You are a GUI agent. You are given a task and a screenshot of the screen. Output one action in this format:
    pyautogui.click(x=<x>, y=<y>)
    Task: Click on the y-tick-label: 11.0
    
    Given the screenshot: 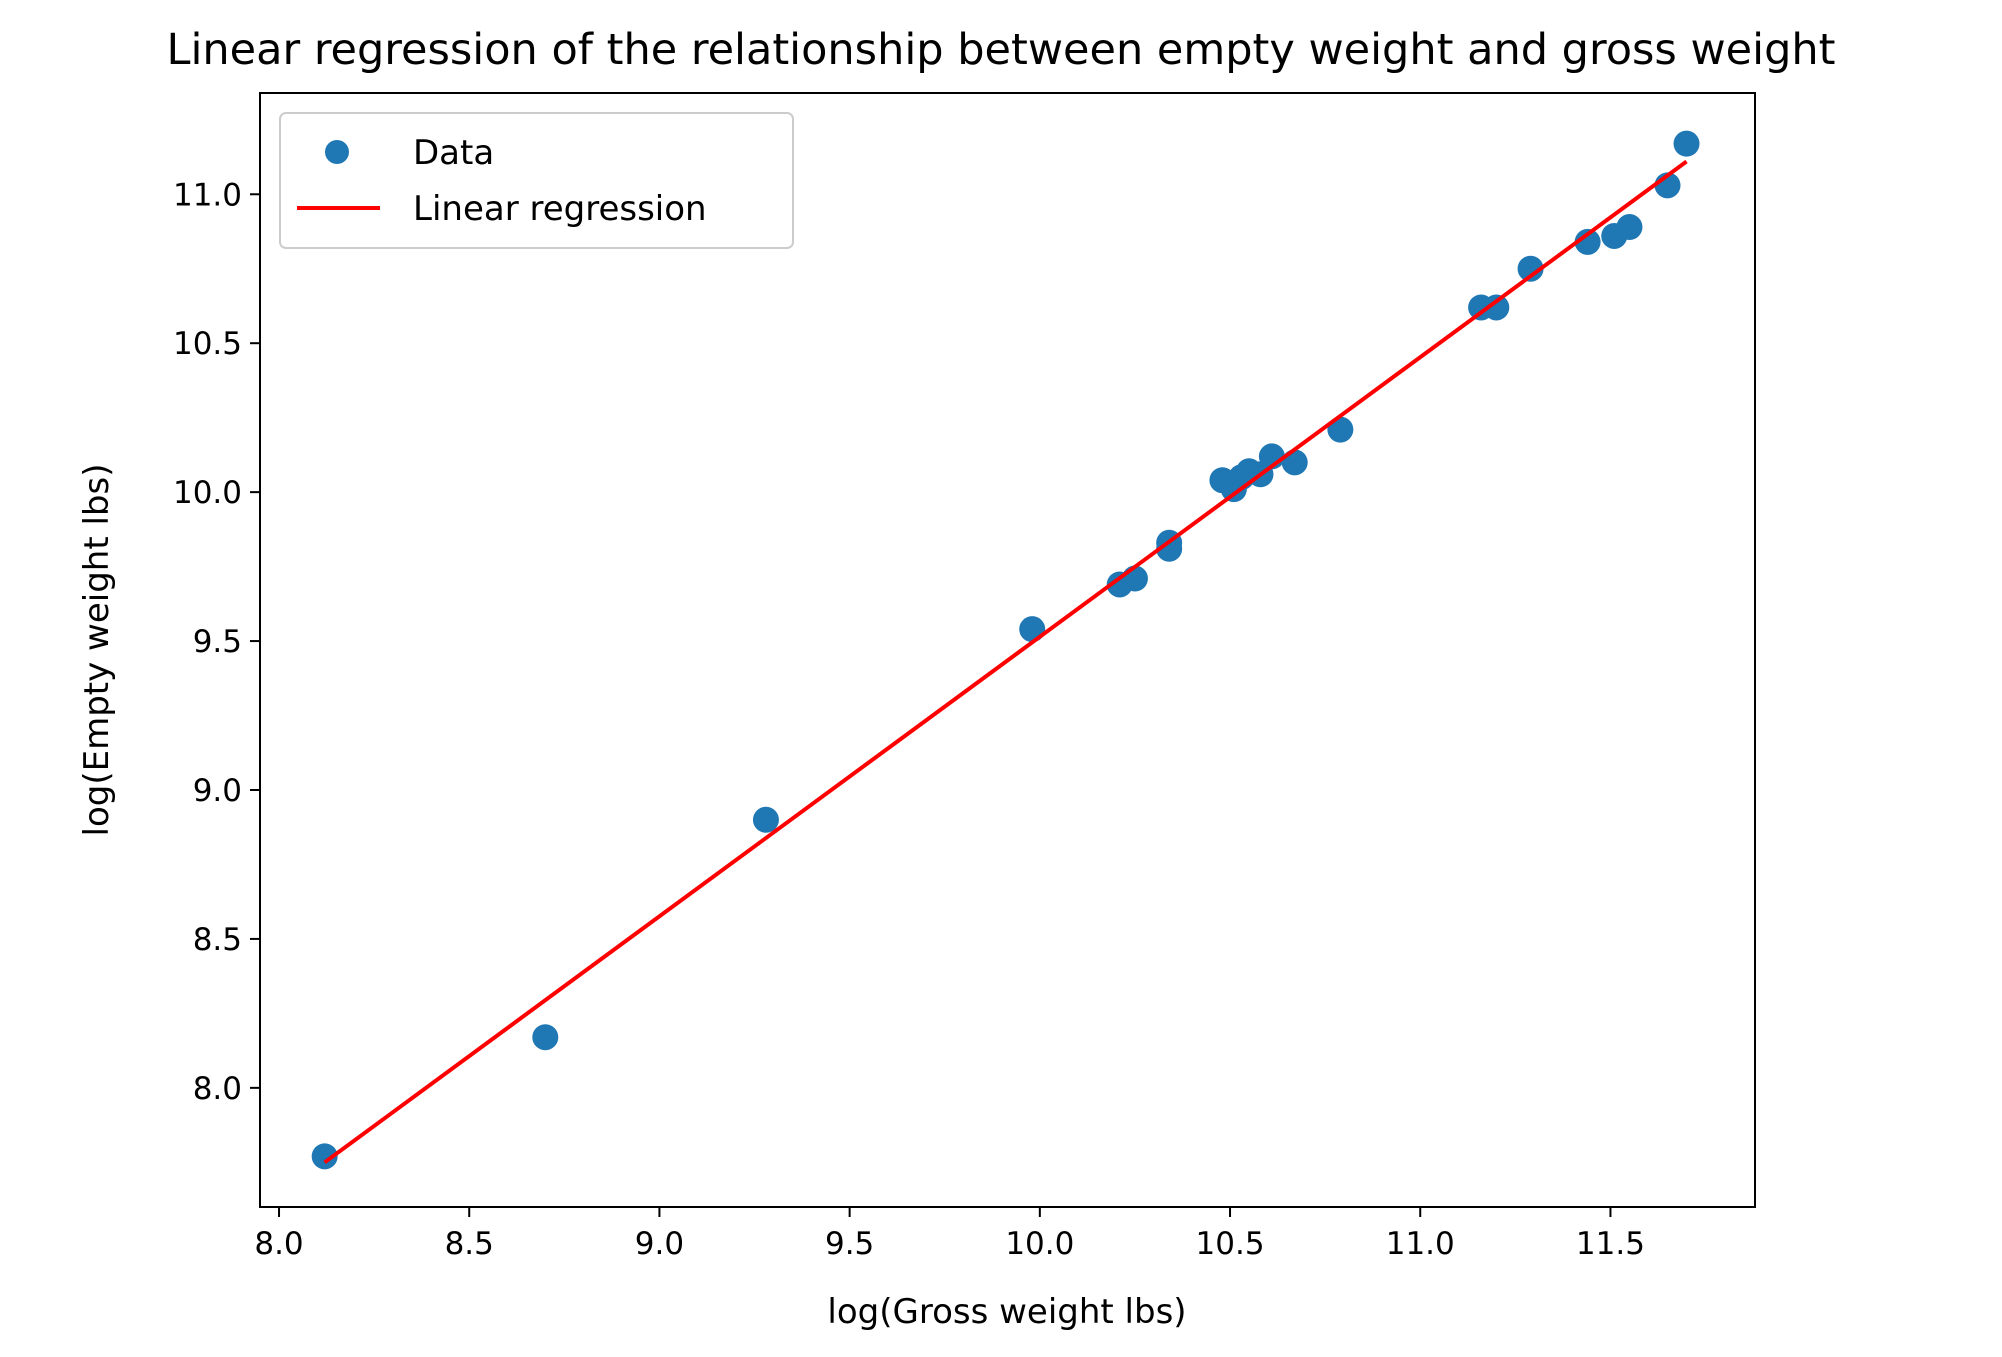 What is the action you would take?
    pyautogui.click(x=207, y=195)
    